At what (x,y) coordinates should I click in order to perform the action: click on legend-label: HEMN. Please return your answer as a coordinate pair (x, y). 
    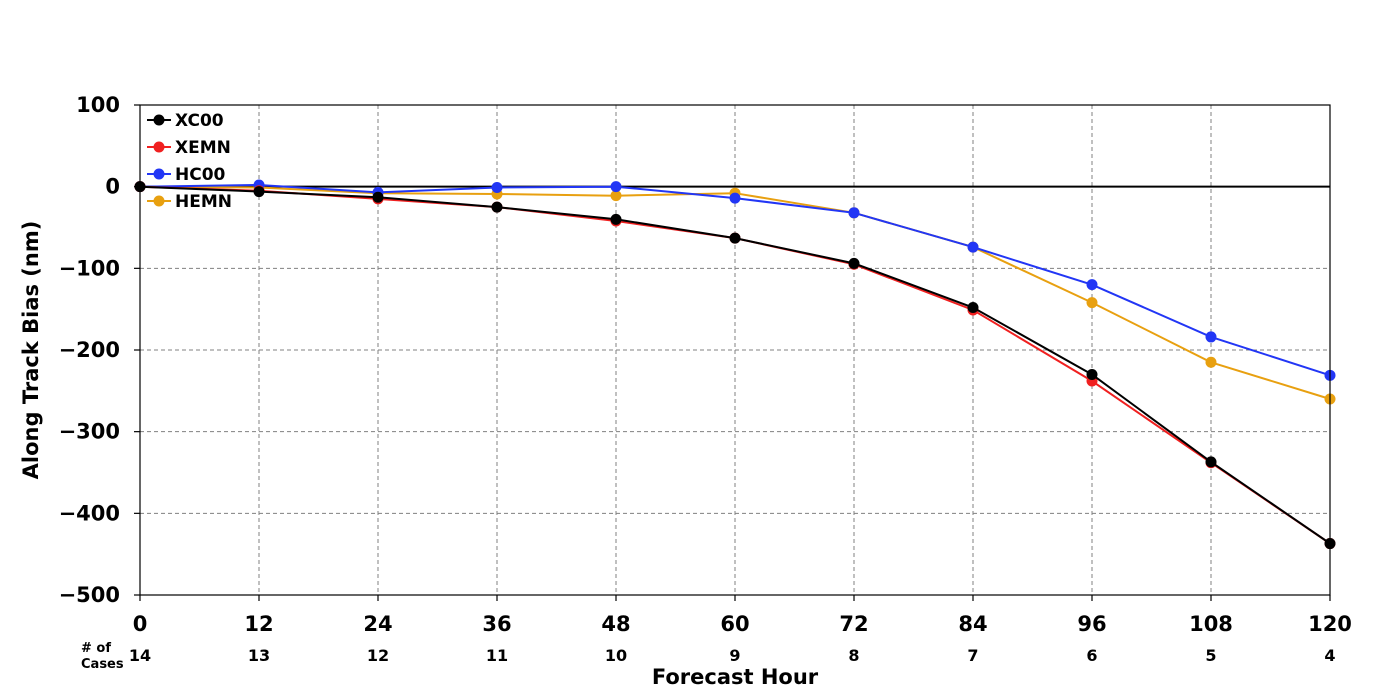
    Looking at the image, I should click on (203, 202).